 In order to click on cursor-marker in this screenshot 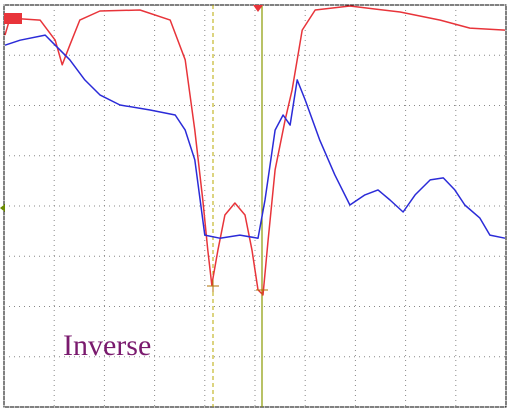, I will do `click(237, 288)`.